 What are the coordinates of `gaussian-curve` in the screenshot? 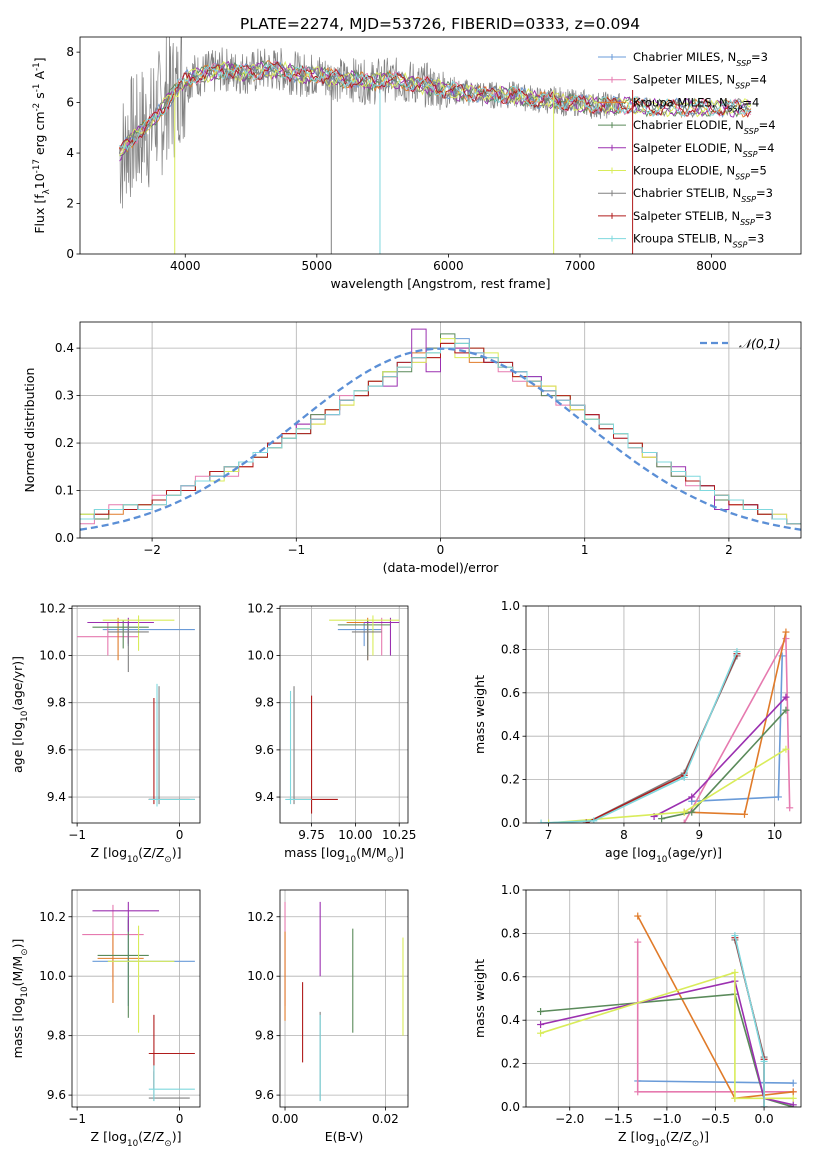 It's located at (440, 439).